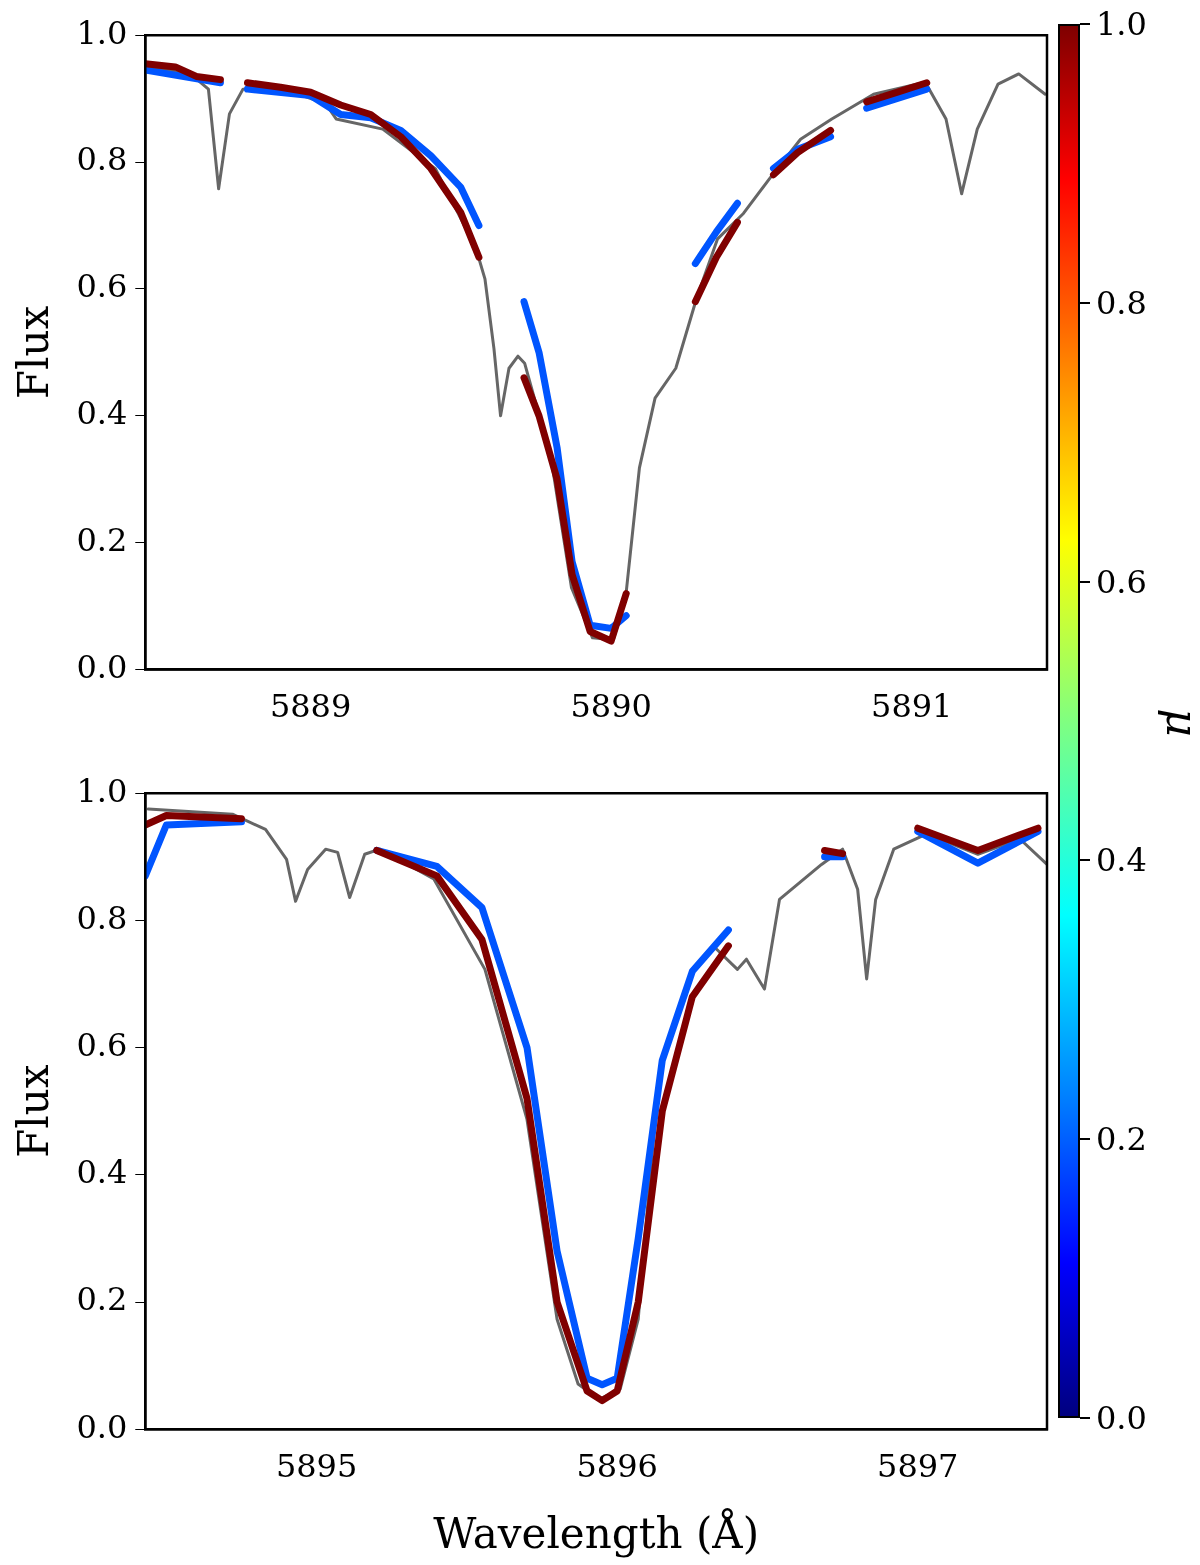 Image resolution: width=1200 pixels, height=1565 pixels. I want to click on color-bar-label: 0.0, so click(1121, 1418).